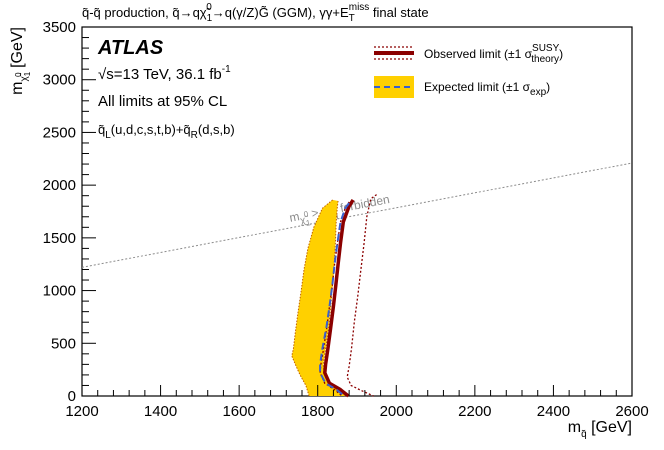 The image size is (664, 450). Describe the element at coordinates (493, 54) in the screenshot. I see `legend-observed-label: Observed limit (±1 σSUSY theory)` at that location.